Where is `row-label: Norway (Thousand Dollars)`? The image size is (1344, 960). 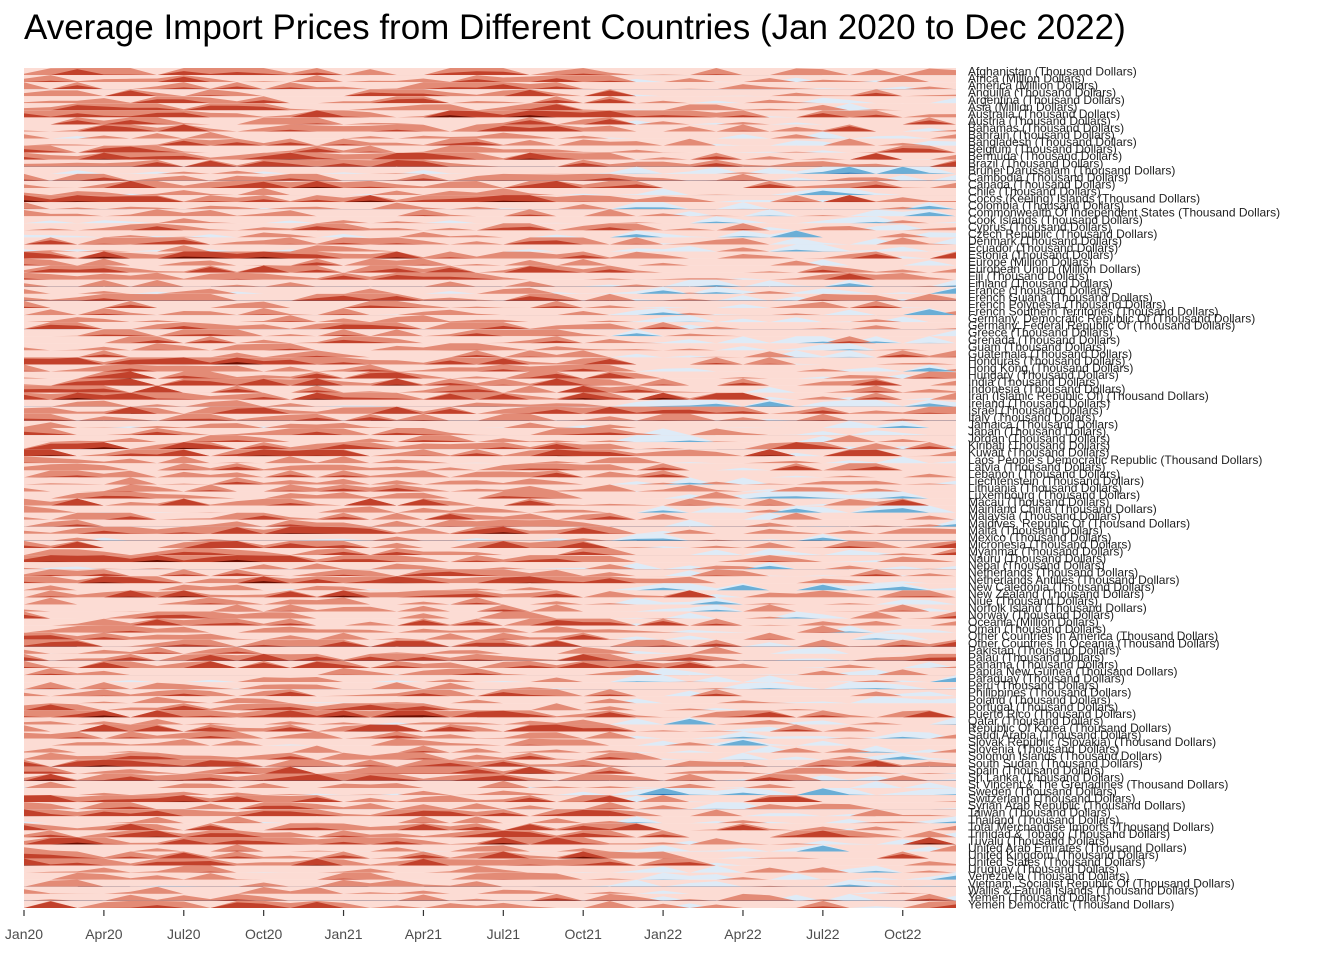 row-label: Norway (Thousand Dollars) is located at coordinates (1041, 615).